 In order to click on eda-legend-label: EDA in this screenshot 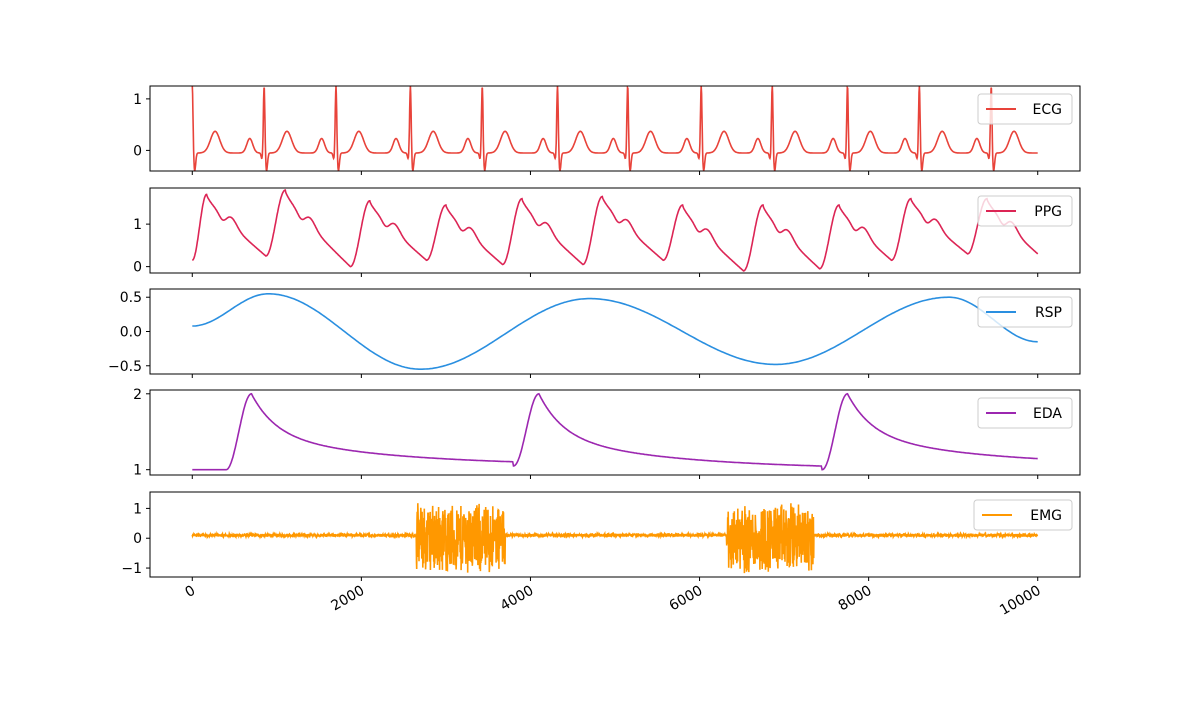, I will do `click(1047, 414)`.